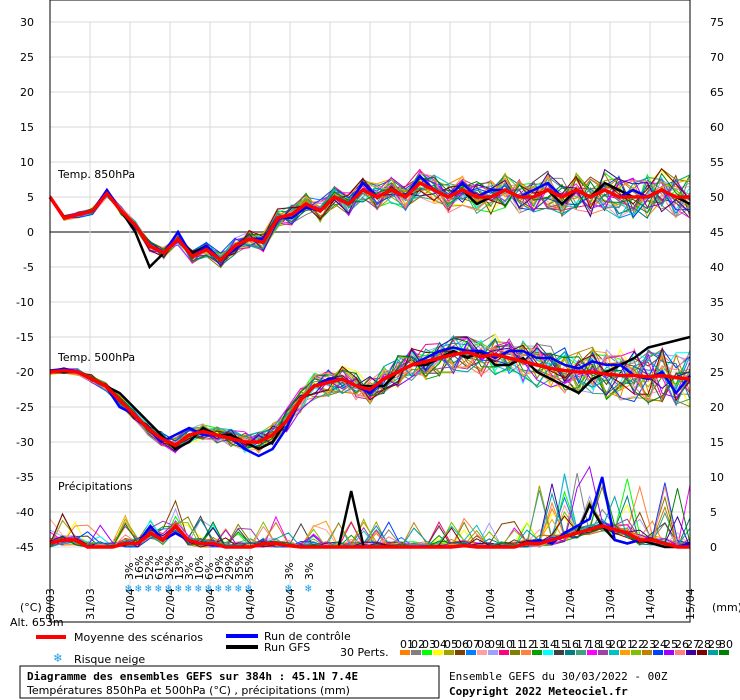  I want to click on perturbation-number: 13, so click(539, 644).